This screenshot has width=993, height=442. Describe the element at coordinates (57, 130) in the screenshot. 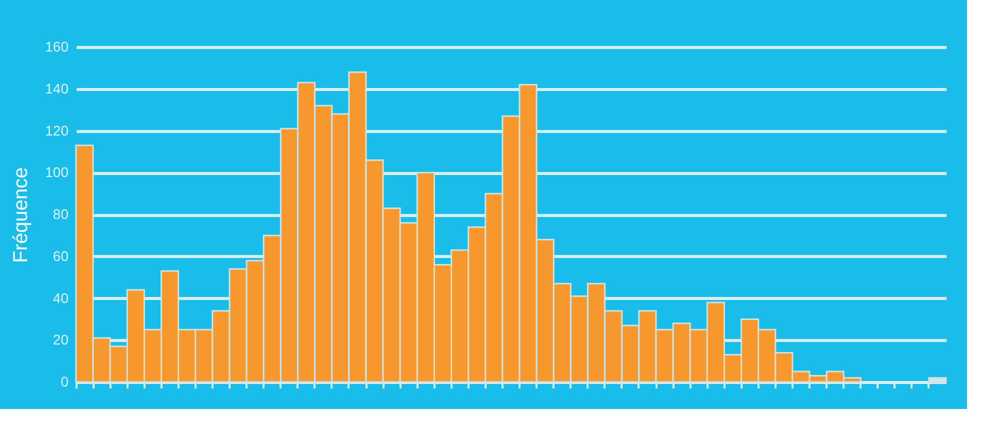

I see `y-tick-label: 120` at that location.